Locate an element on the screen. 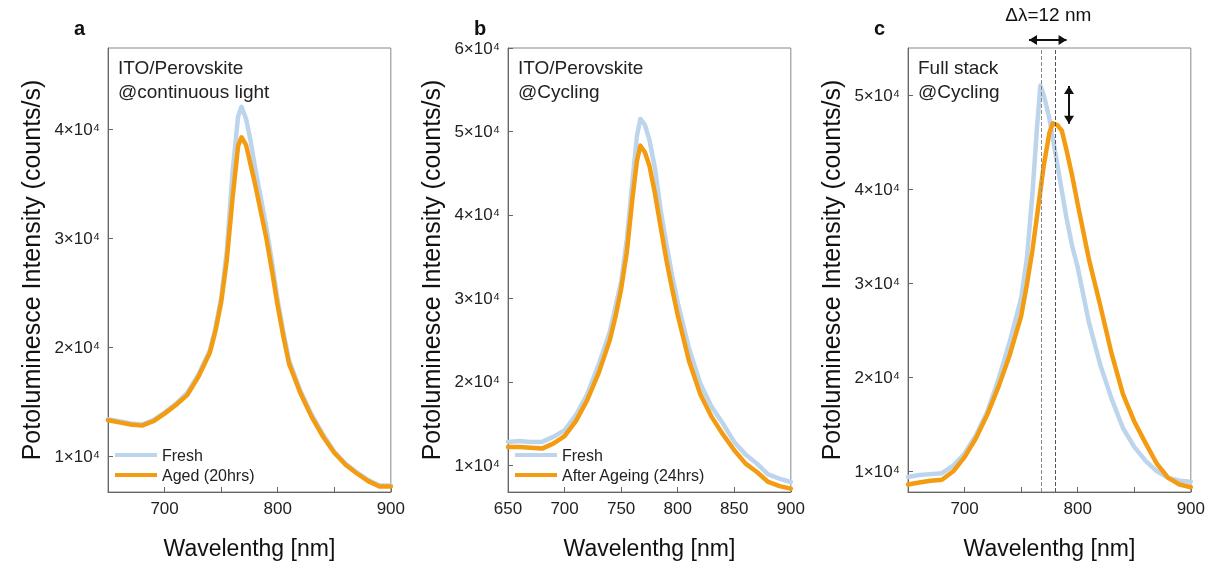 This screenshot has height=577, width=1208. annotation: @continuous light is located at coordinates (194, 91).